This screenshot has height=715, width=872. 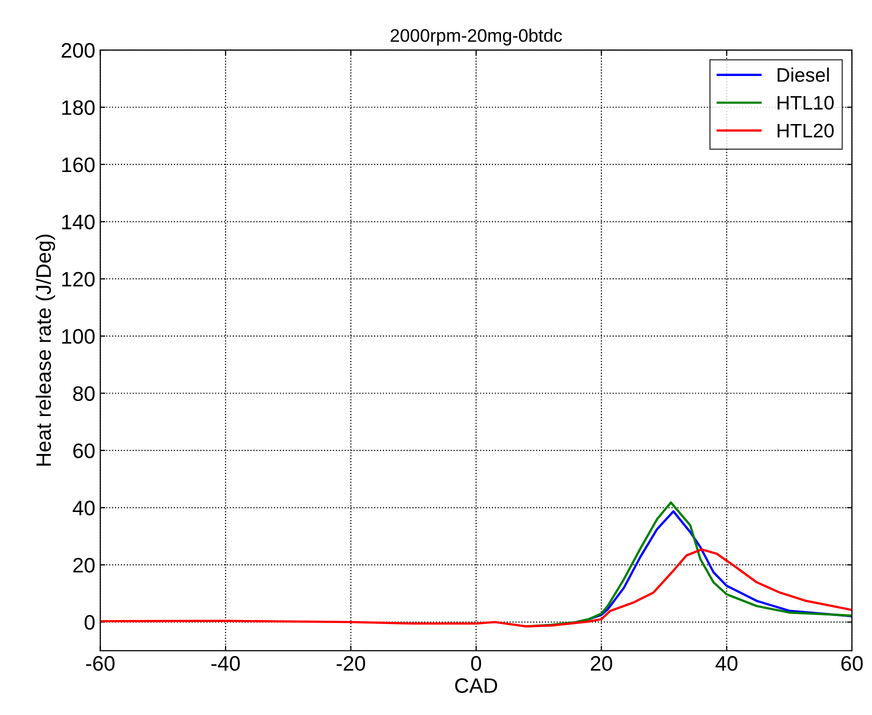 What do you see at coordinates (46, 350) in the screenshot?
I see `y-axis-title: Heat release rate (J/Deg)` at bounding box center [46, 350].